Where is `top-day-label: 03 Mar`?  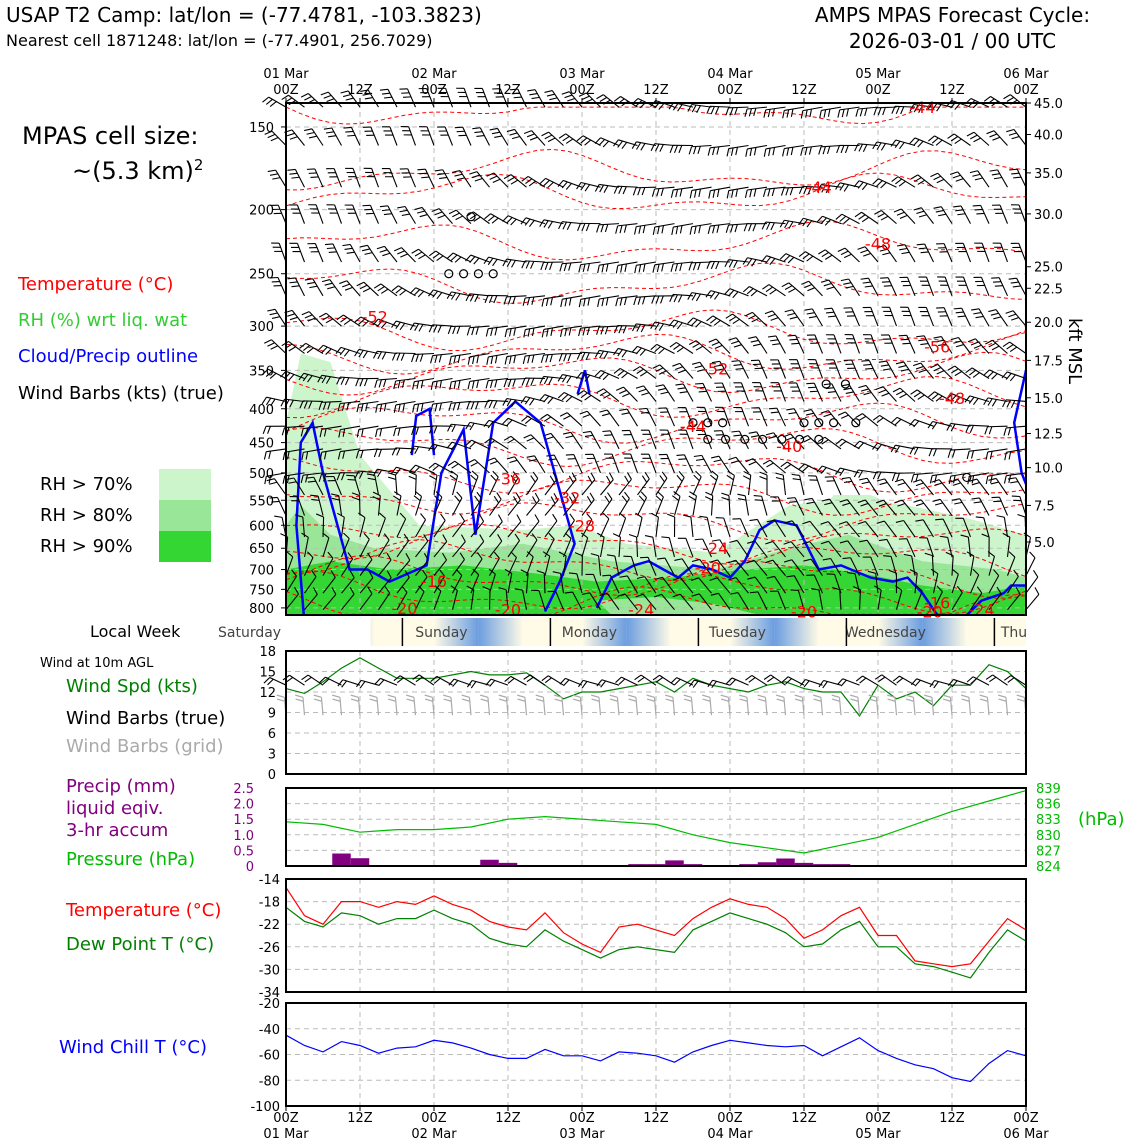
top-day-label: 03 Mar is located at coordinates (582, 74).